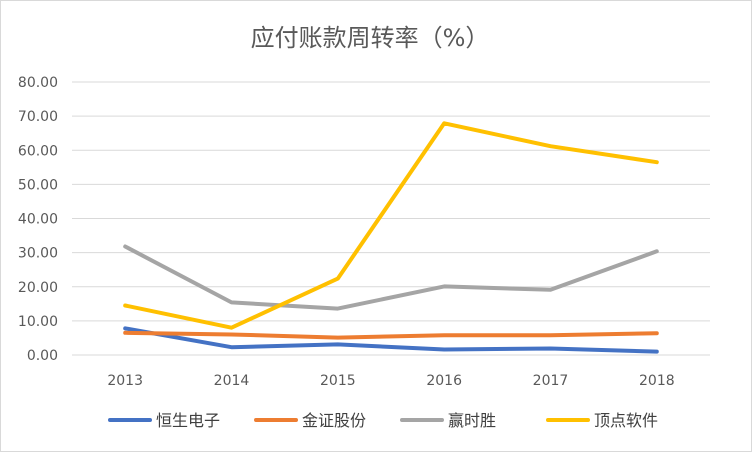 Image resolution: width=752 pixels, height=452 pixels. I want to click on legend-label-3: 顶点软件, so click(626, 420).